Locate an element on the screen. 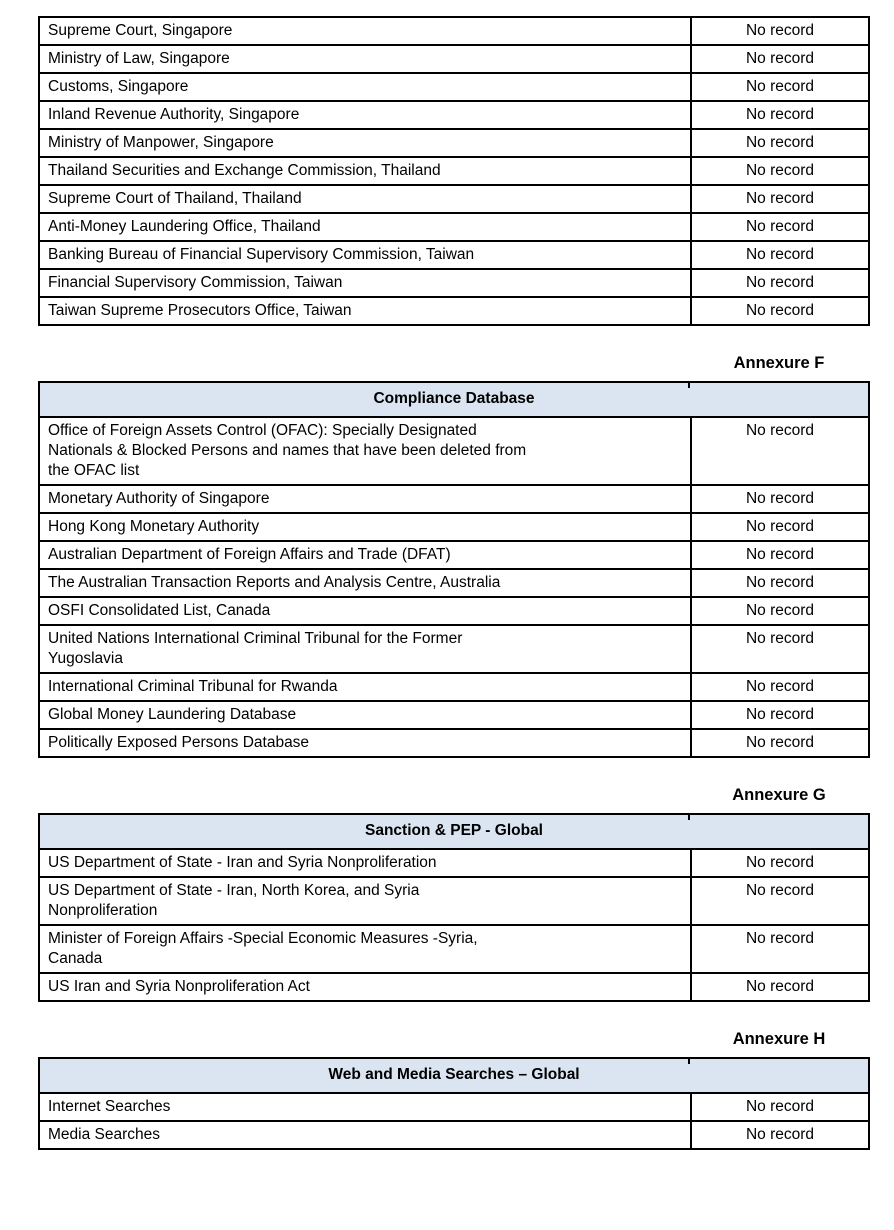  source-name-cell: Anti-Money Laundering Office, Thailand is located at coordinates (365, 227).